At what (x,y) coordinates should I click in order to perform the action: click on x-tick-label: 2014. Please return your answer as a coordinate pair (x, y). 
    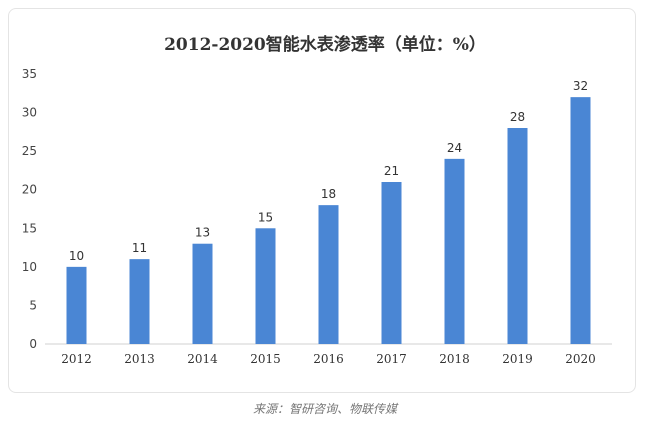
    Looking at the image, I should click on (202, 359).